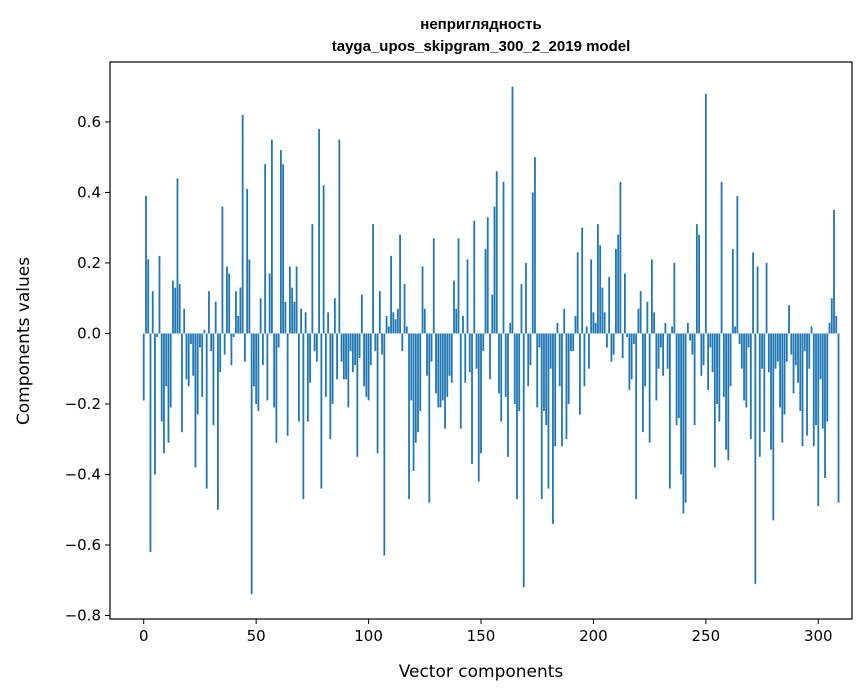 Image resolution: width=867 pixels, height=696 pixels. I want to click on y-tick-label: −0.8, so click(83, 615).